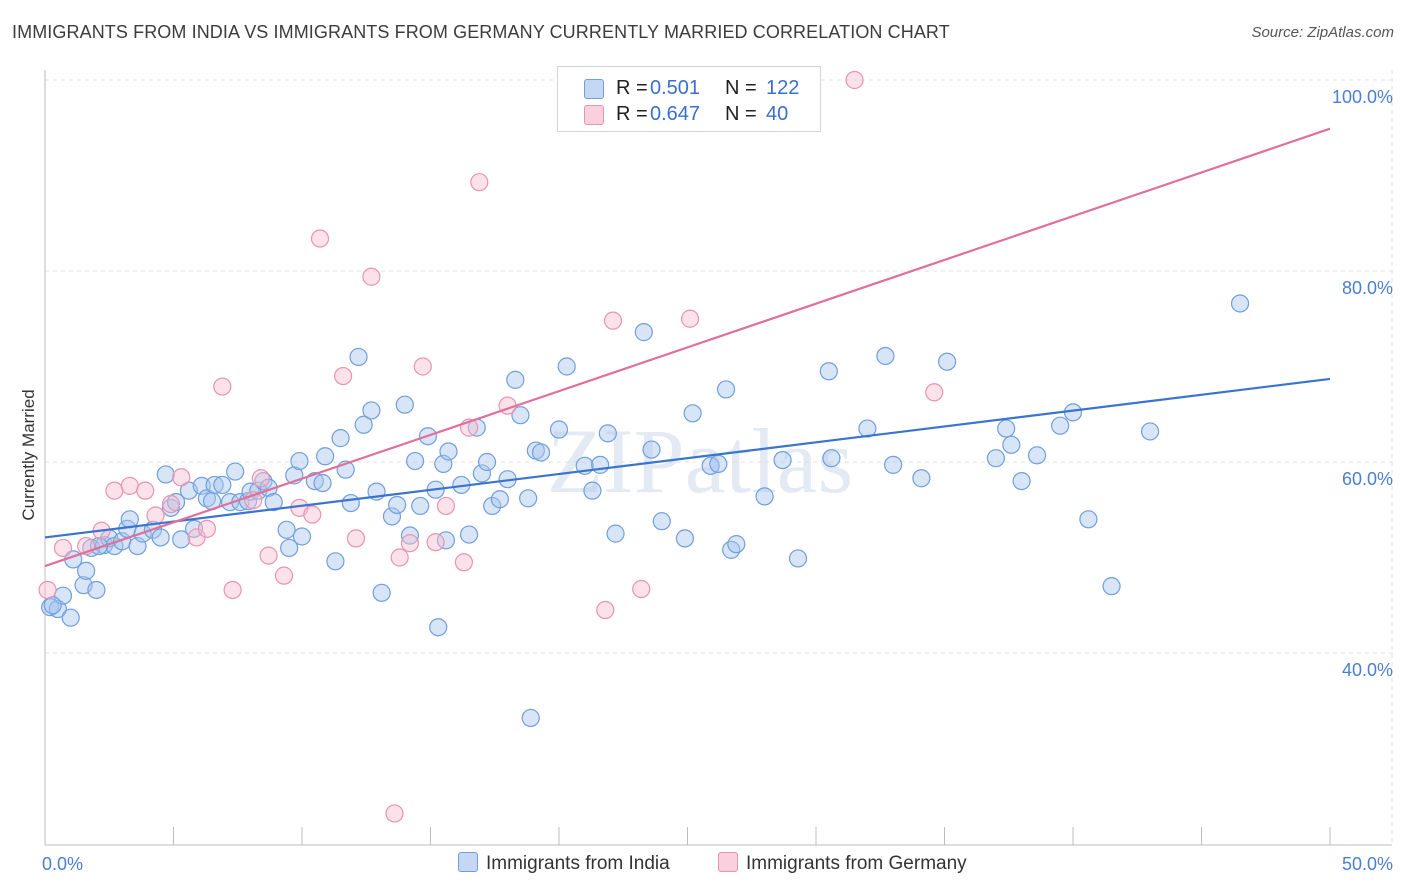  Describe the element at coordinates (1367, 479) in the screenshot. I see `y-tick-label: 60.0%` at that location.